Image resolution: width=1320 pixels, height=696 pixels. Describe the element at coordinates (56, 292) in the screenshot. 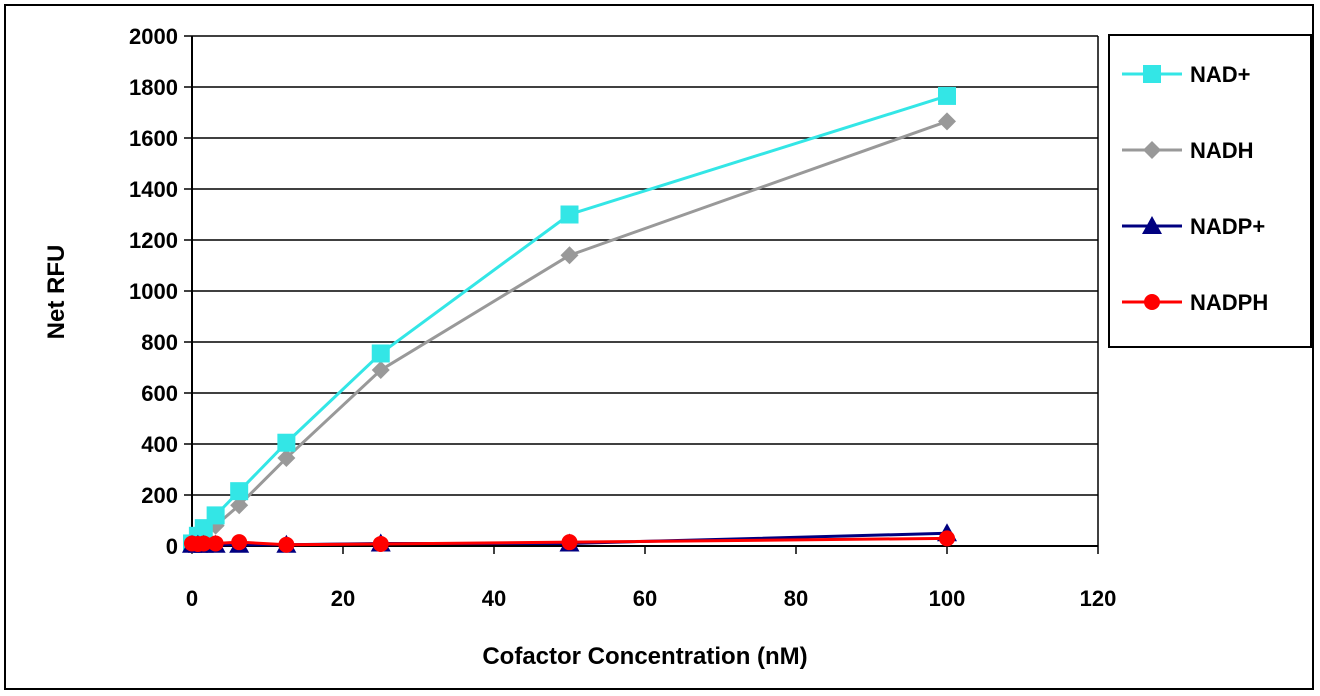

I see `y-axis-label: Net RFU` at that location.